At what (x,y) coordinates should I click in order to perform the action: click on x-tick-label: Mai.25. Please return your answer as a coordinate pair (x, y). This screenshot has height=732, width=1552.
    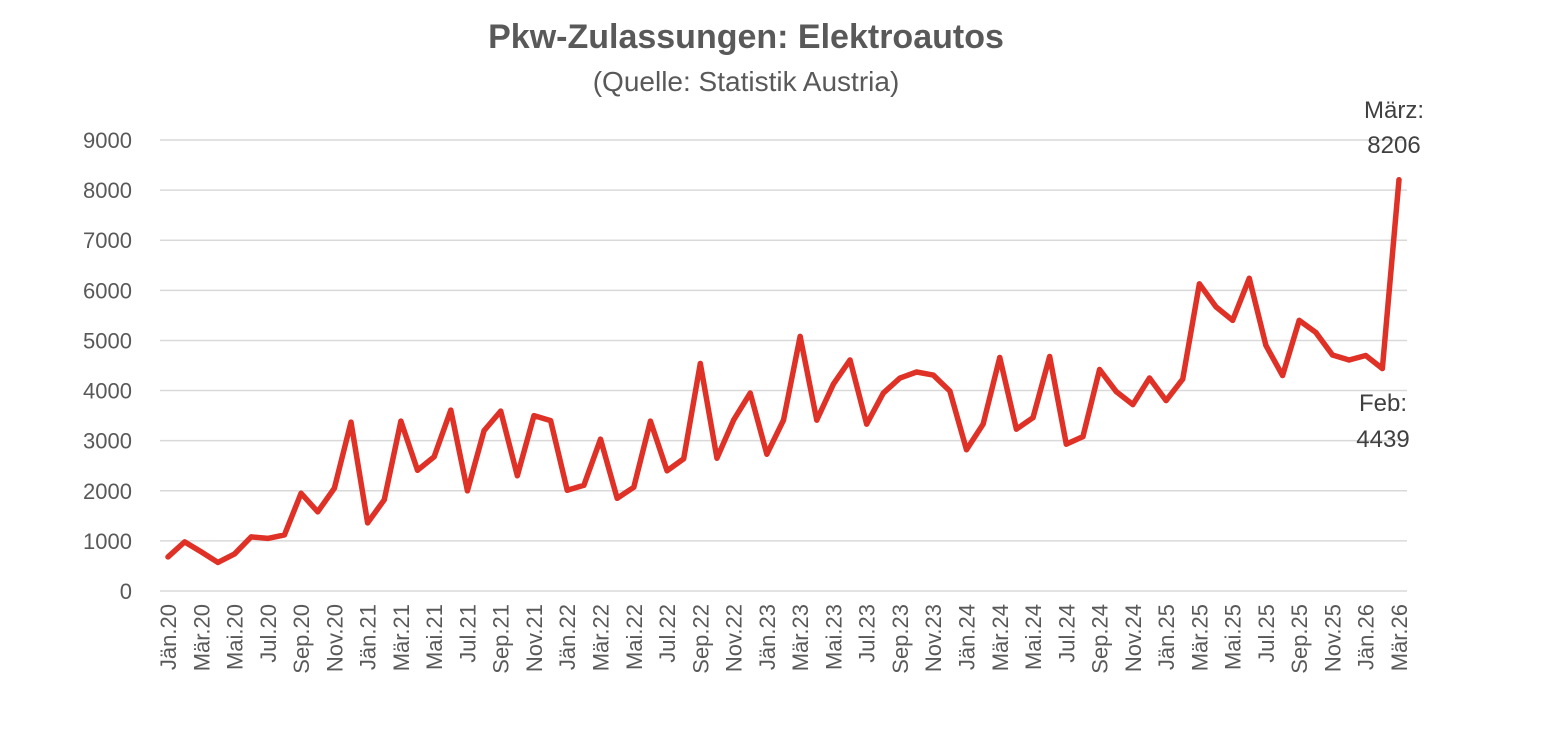
    Looking at the image, I should click on (1233, 637).